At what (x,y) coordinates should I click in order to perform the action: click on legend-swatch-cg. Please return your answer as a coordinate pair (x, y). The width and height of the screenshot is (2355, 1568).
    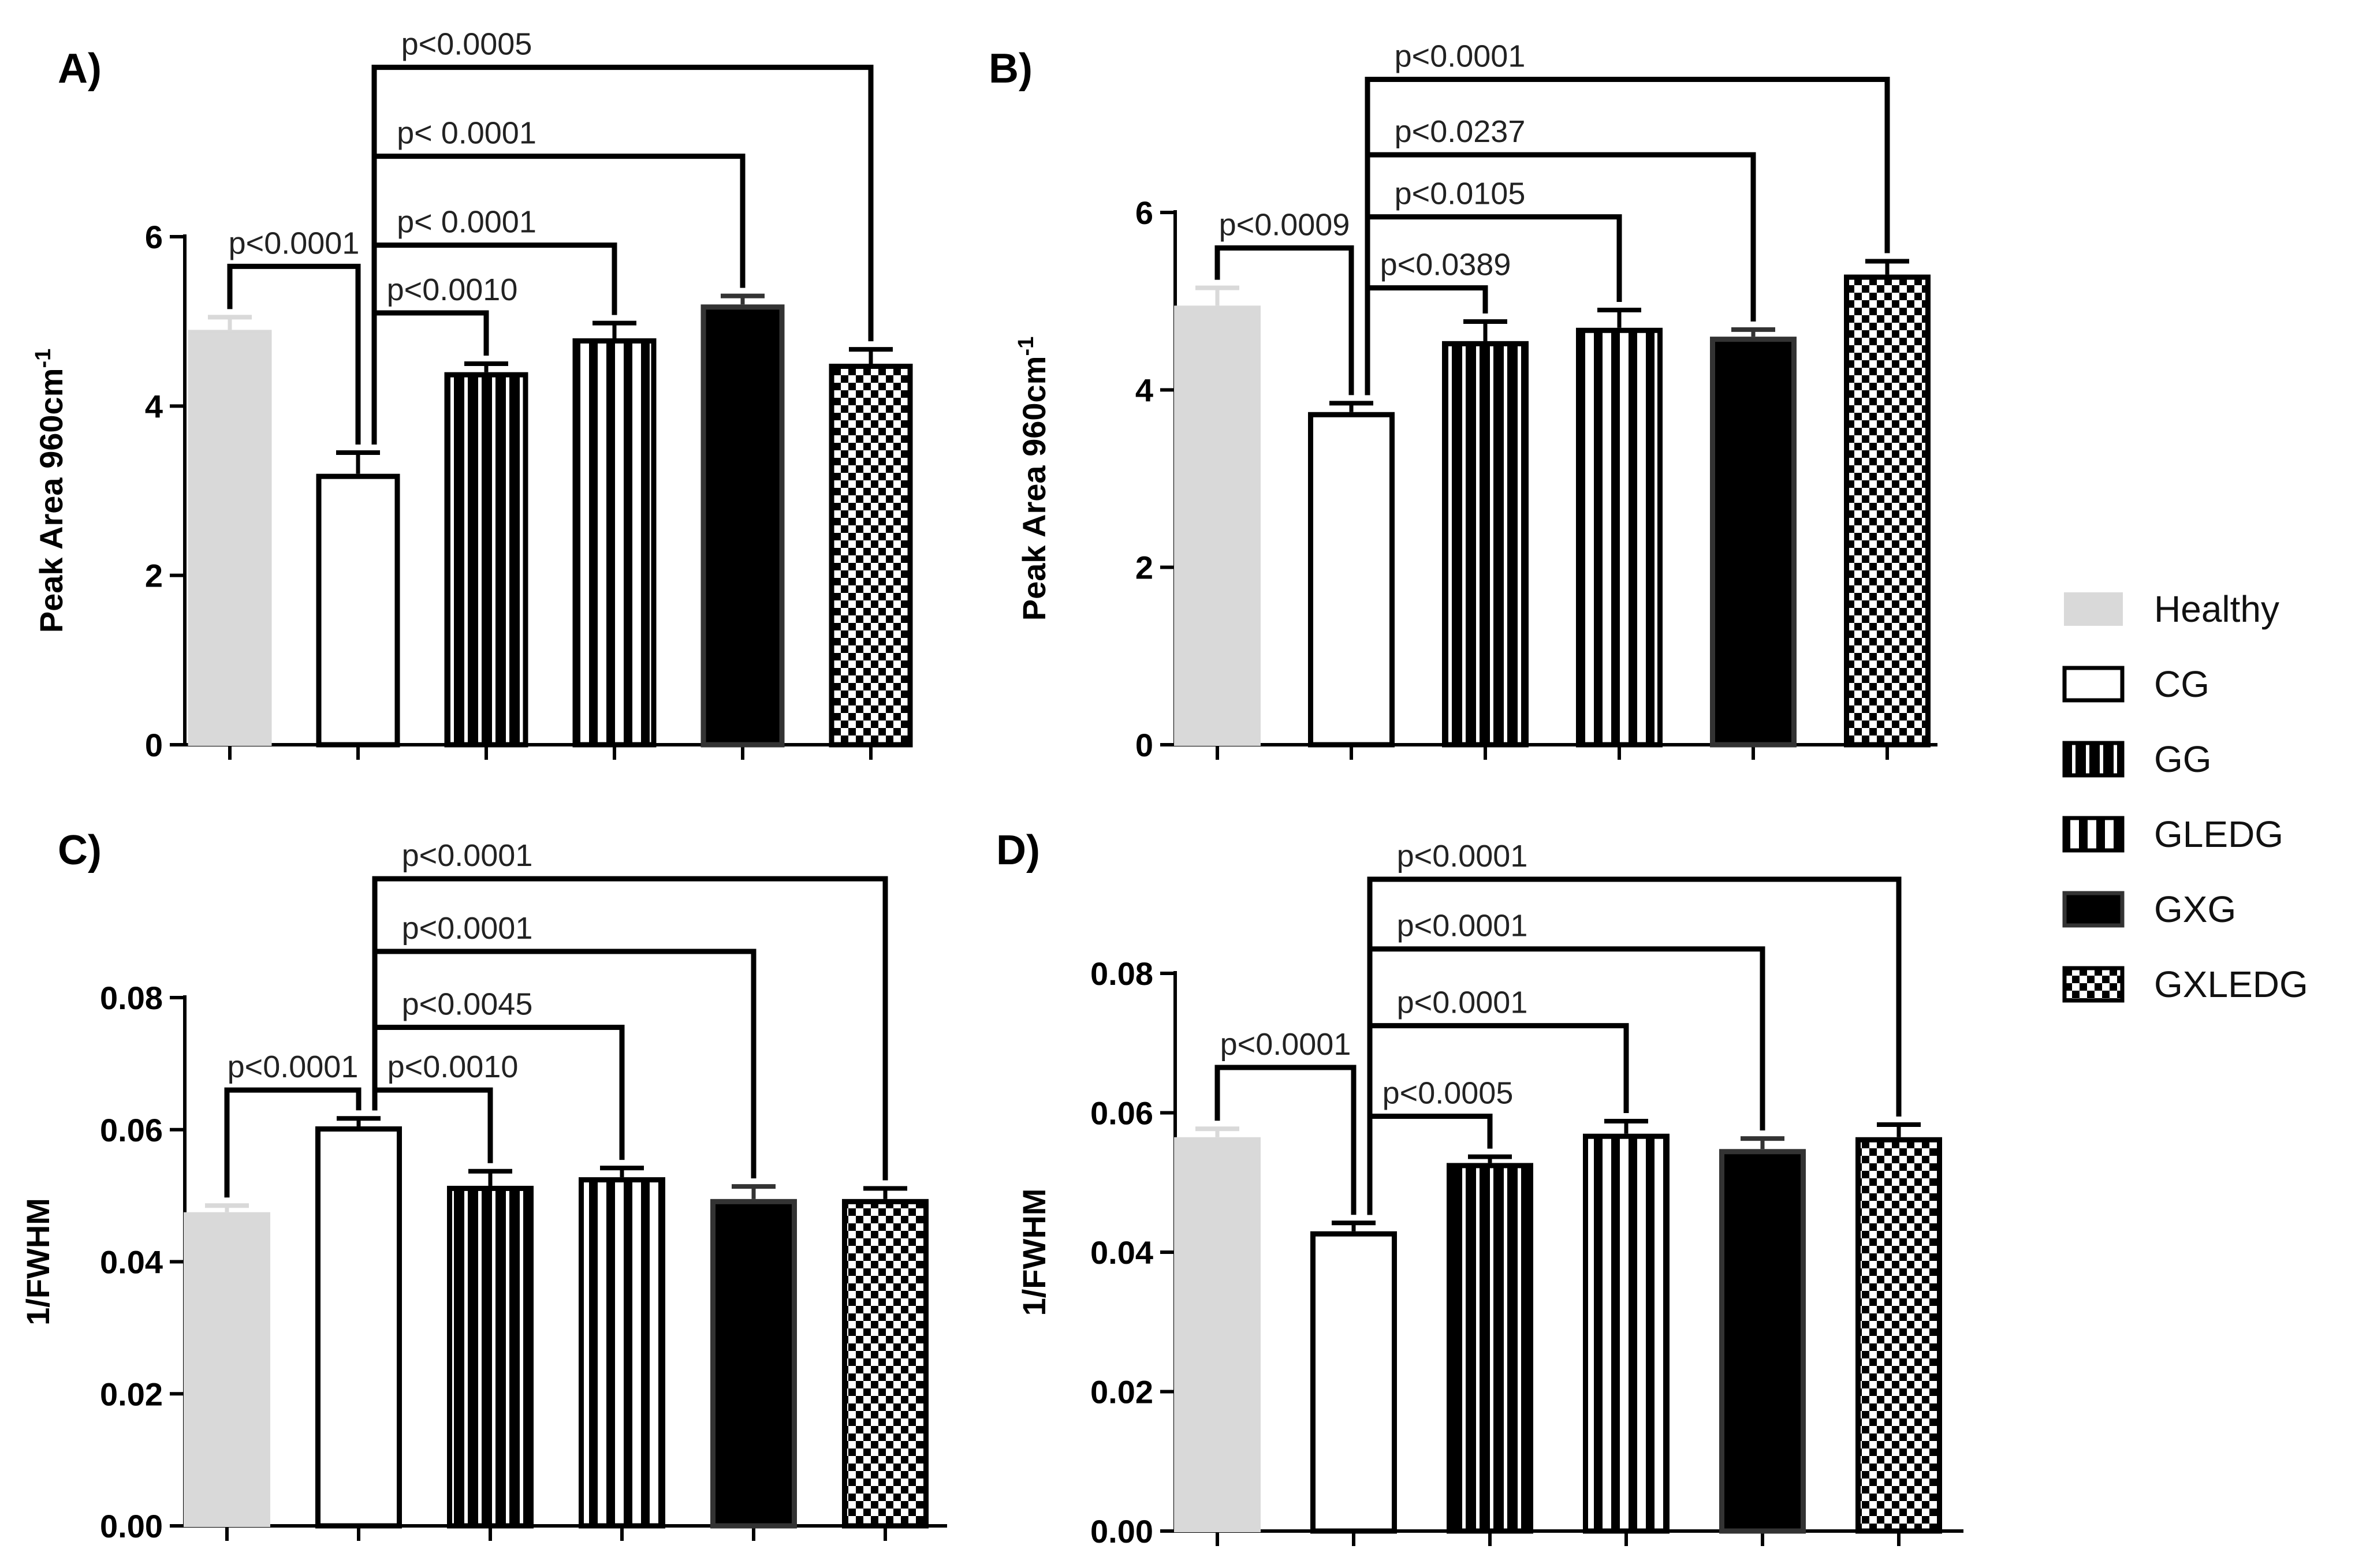
    Looking at the image, I should click on (2093, 684).